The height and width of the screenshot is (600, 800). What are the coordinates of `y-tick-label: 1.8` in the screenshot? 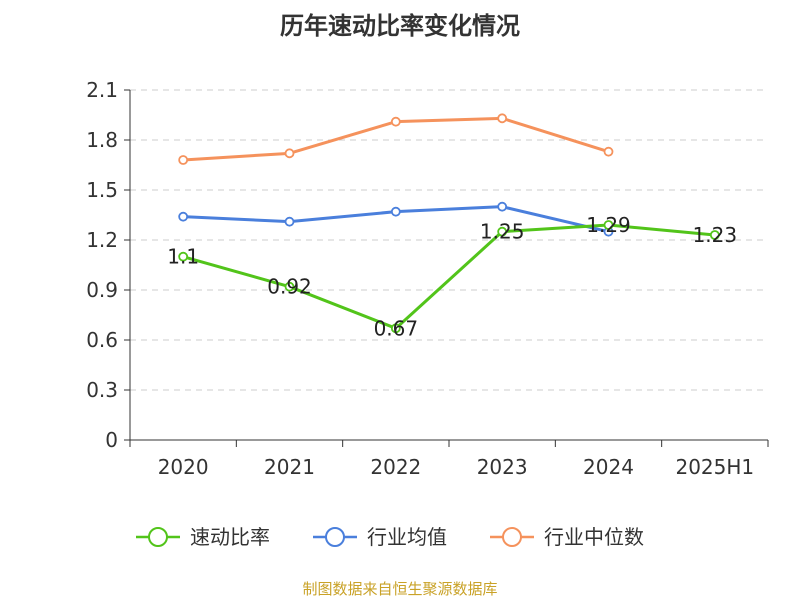 It's located at (102, 140).